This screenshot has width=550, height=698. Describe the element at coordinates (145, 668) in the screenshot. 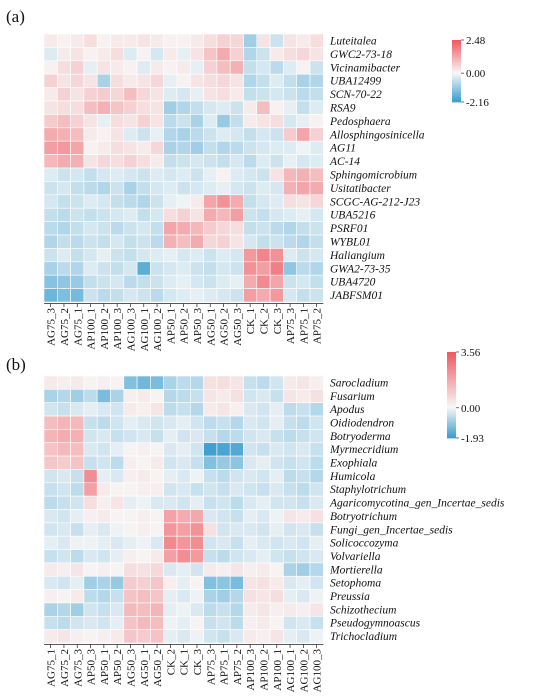

I see `heatmap-b-column-label: AG50_1` at that location.